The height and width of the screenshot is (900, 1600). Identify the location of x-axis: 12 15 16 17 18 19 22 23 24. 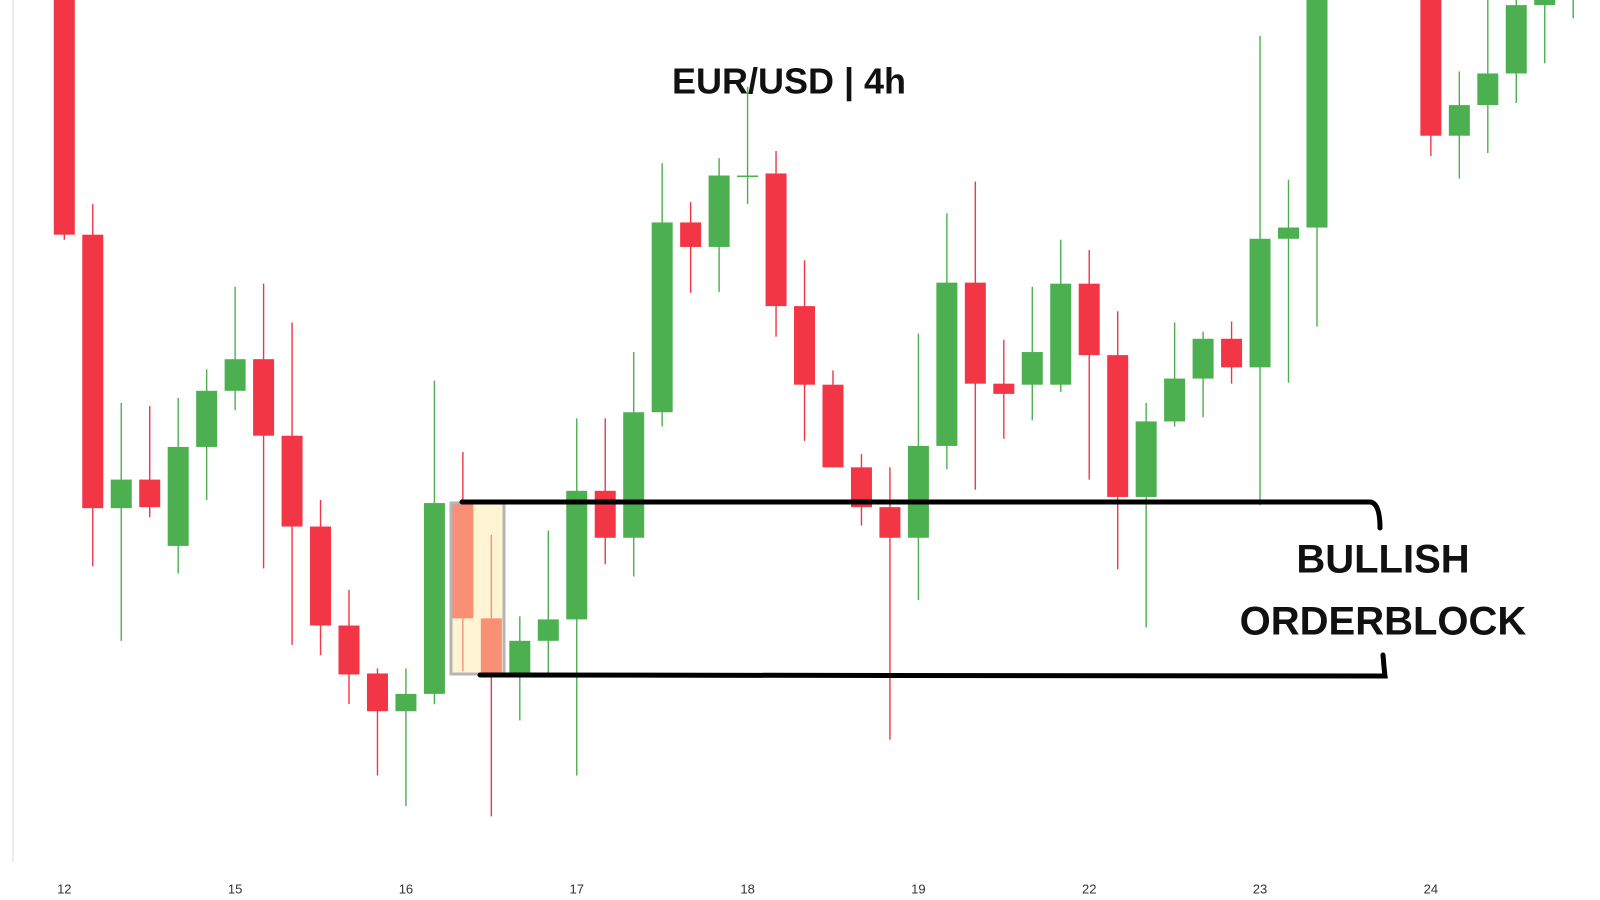
(747, 888).